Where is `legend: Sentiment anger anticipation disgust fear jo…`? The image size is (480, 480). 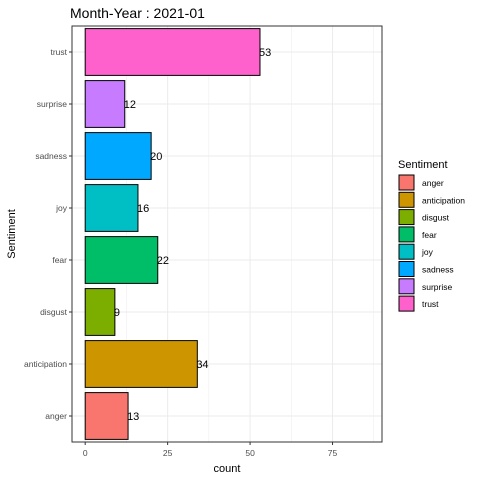
legend: Sentiment anger anticipation disgust fear jo… is located at coordinates (431, 235).